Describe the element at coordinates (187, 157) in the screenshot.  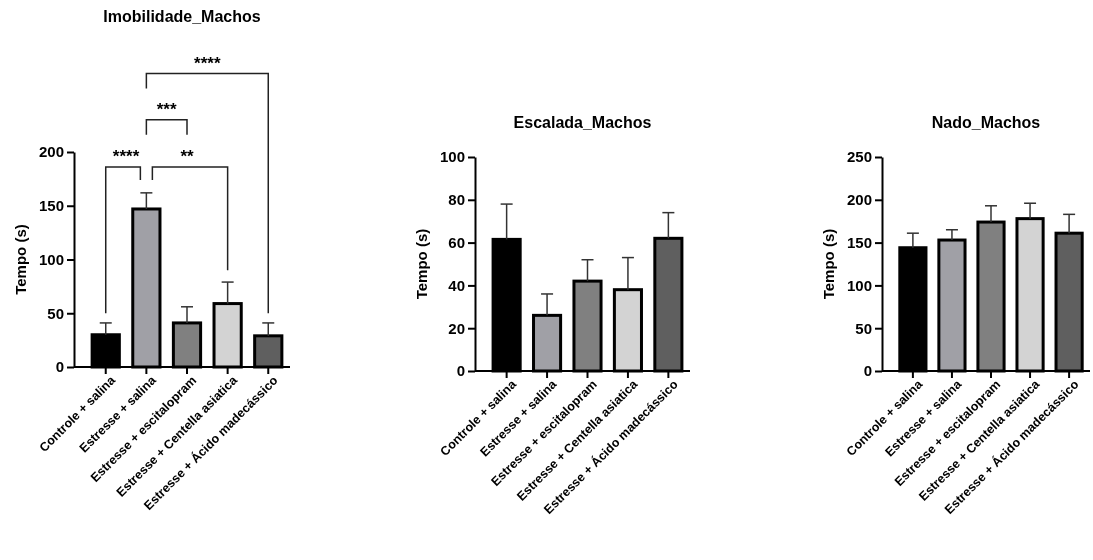
I see `annotation: **` at that location.